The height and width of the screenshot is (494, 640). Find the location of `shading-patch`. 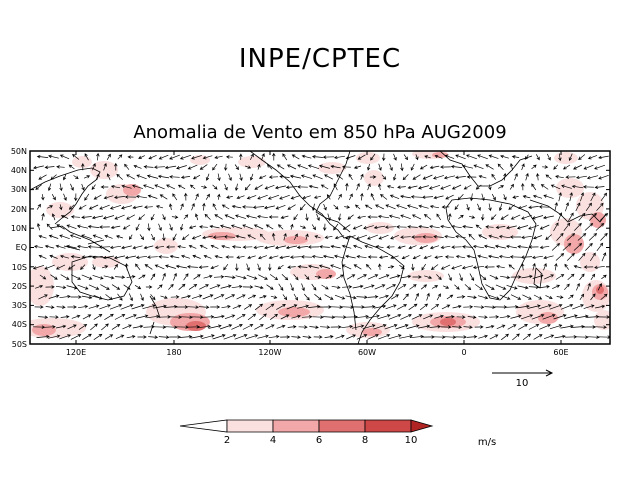

shading-patch is located at coordinates (82, 162).